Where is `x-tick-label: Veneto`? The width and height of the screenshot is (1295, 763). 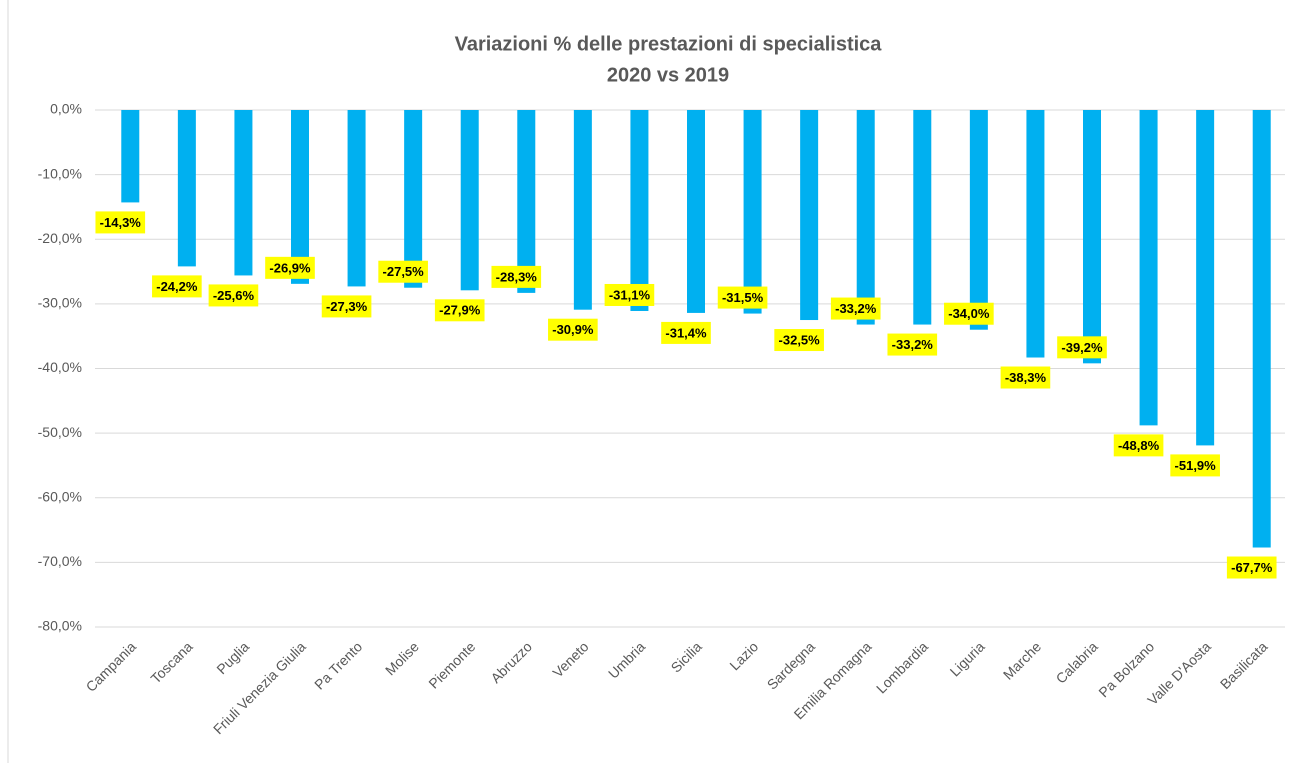 x-tick-label: Veneto is located at coordinates (570, 659).